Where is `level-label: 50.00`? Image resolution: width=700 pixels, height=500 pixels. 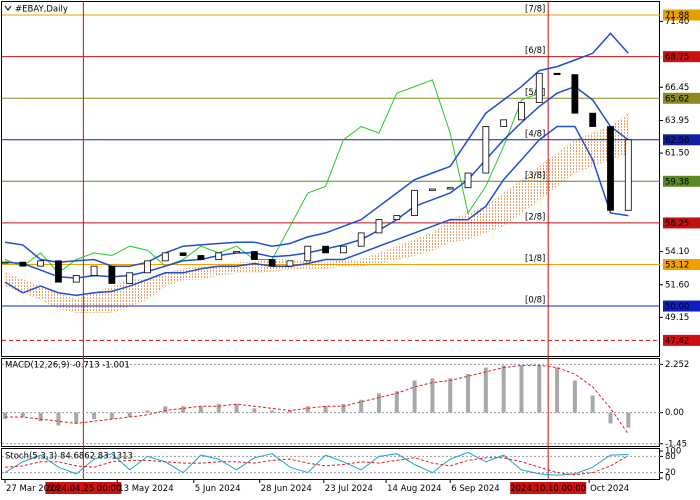
level-label: 50.00 is located at coordinates (677, 307).